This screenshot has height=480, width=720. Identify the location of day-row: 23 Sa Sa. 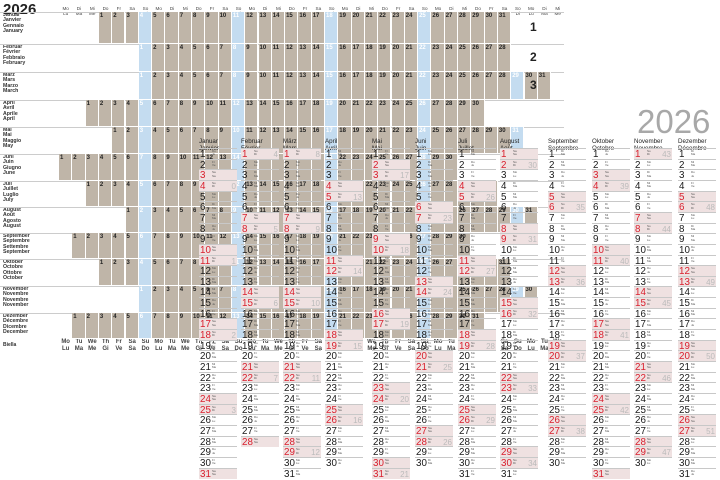
(391, 388).